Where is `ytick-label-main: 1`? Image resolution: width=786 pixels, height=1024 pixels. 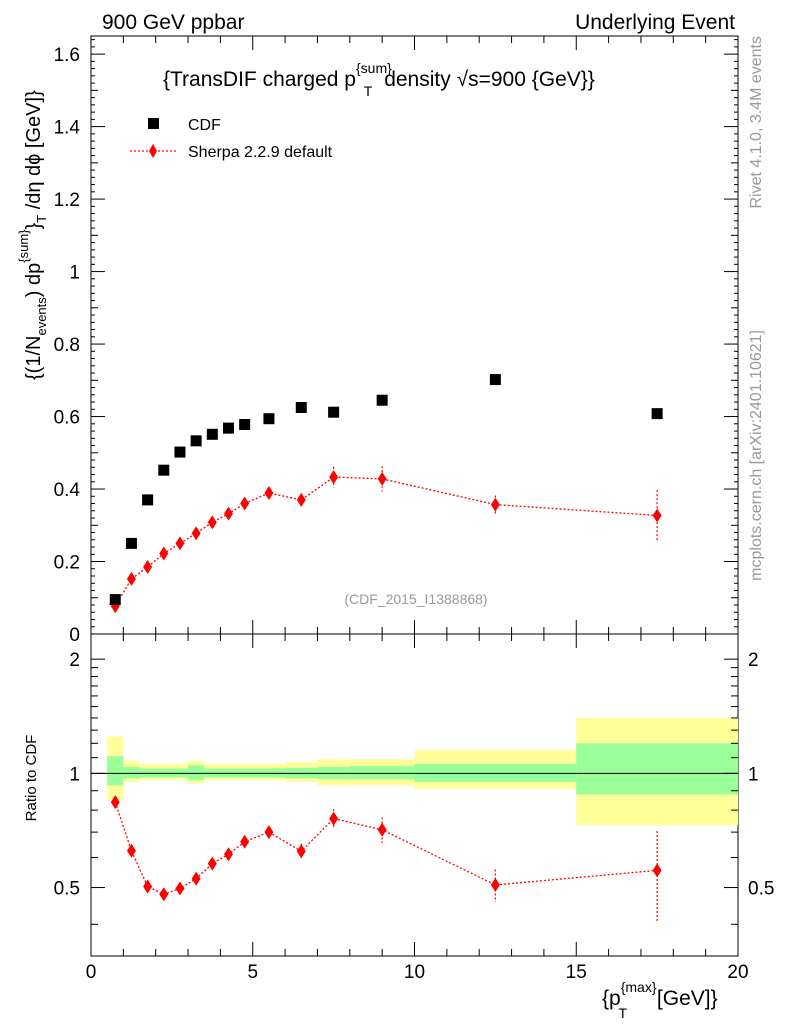
ytick-label-main: 1 is located at coordinates (74, 273).